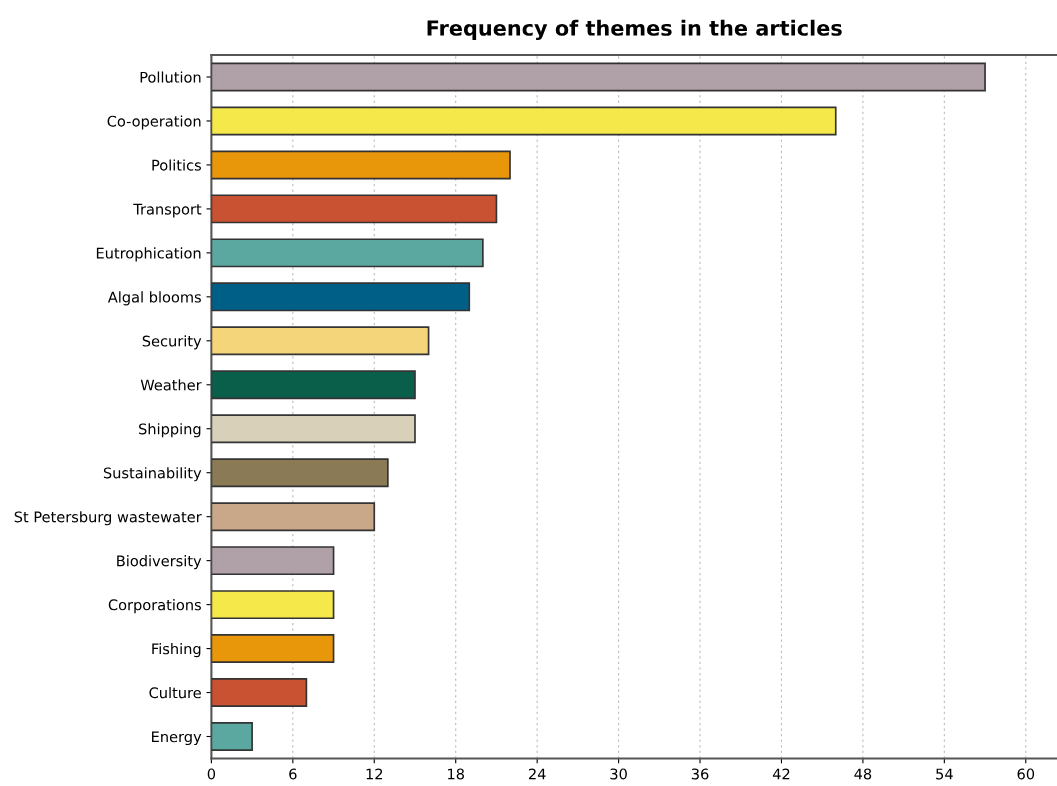 This screenshot has height=786, width=1057. What do you see at coordinates (154, 298) in the screenshot?
I see `y-tick-label: Algal blooms` at bounding box center [154, 298].